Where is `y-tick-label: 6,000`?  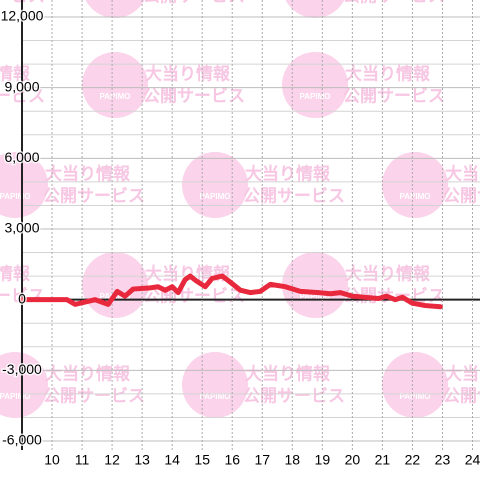 y-tick-label: 6,000 is located at coordinates (21, 157).